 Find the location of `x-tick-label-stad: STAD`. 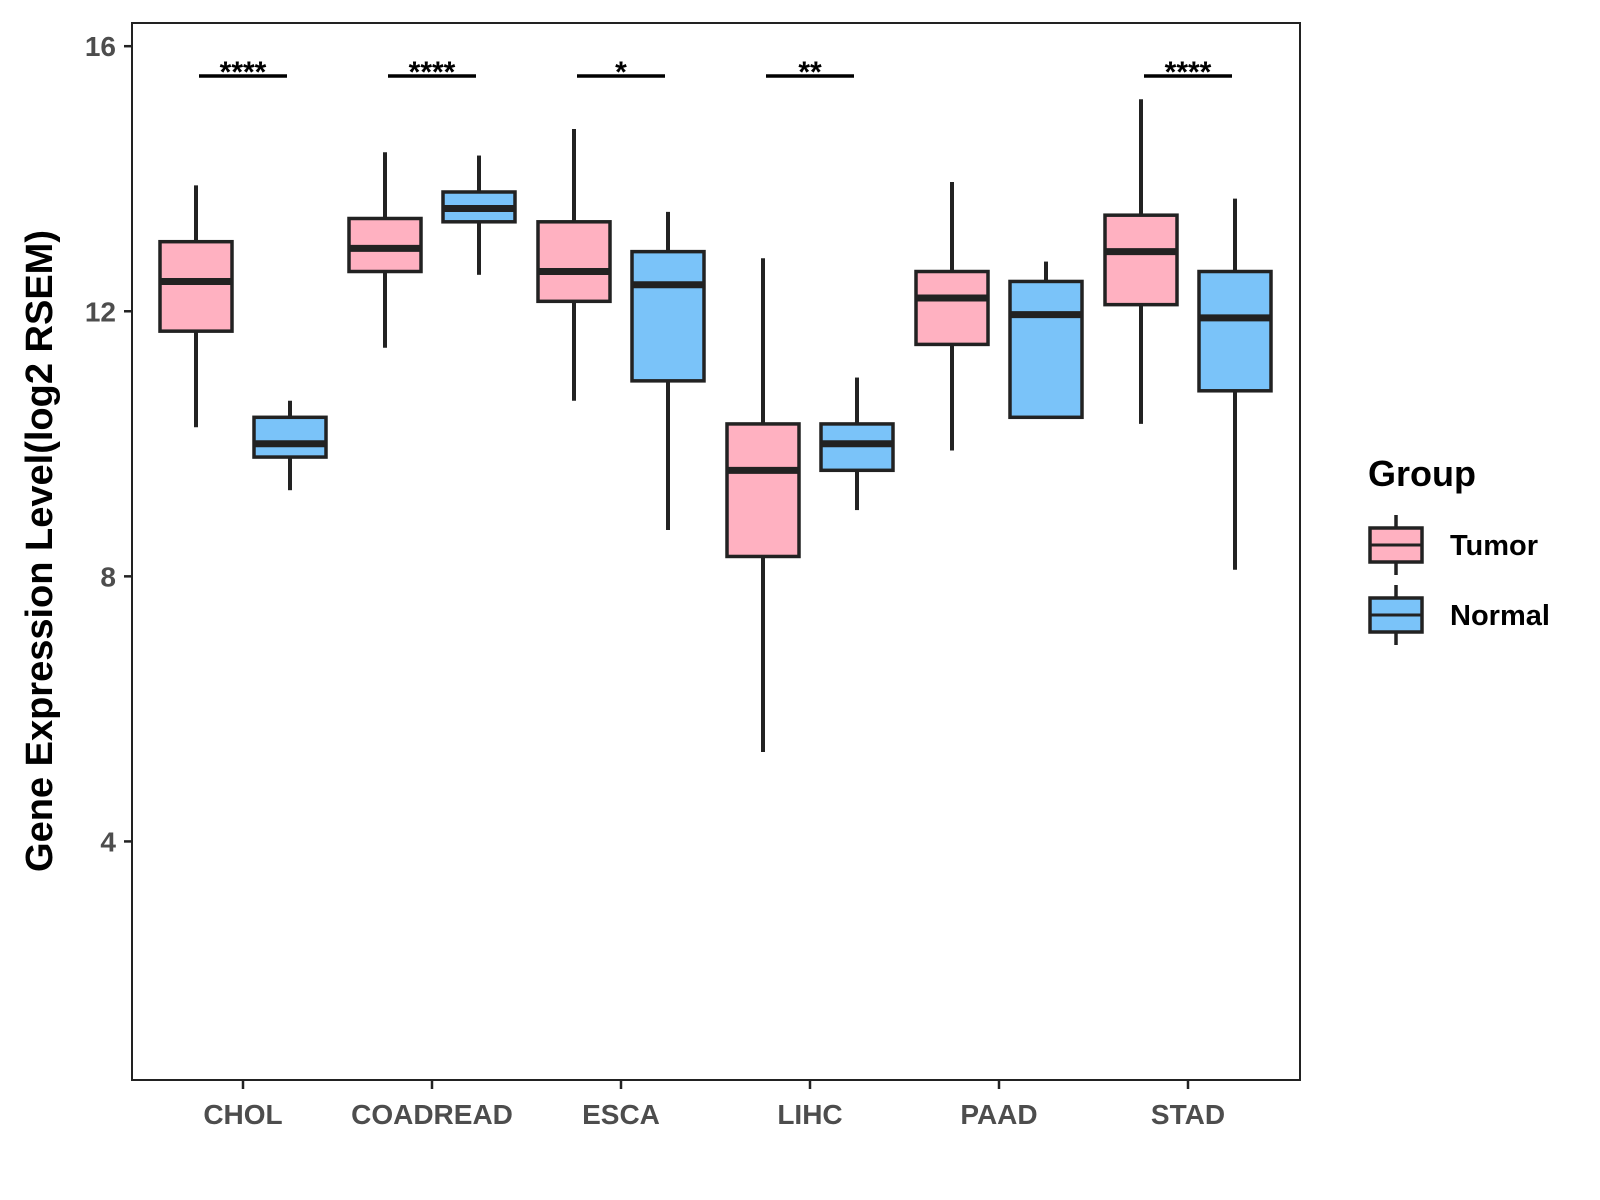

x-tick-label-stad: STAD is located at coordinates (1188, 1114).